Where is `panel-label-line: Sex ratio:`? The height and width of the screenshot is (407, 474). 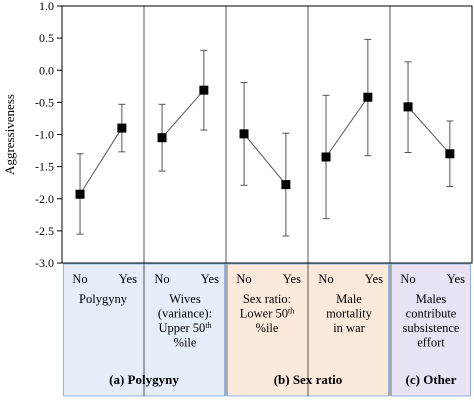
panel-label-line: Sex ratio: is located at coordinates (267, 299).